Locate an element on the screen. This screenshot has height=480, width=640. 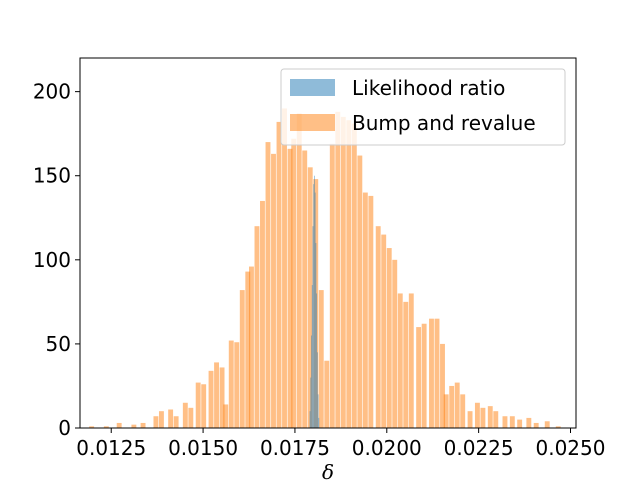
x-tick-label: 0.0175 is located at coordinates (295, 448).